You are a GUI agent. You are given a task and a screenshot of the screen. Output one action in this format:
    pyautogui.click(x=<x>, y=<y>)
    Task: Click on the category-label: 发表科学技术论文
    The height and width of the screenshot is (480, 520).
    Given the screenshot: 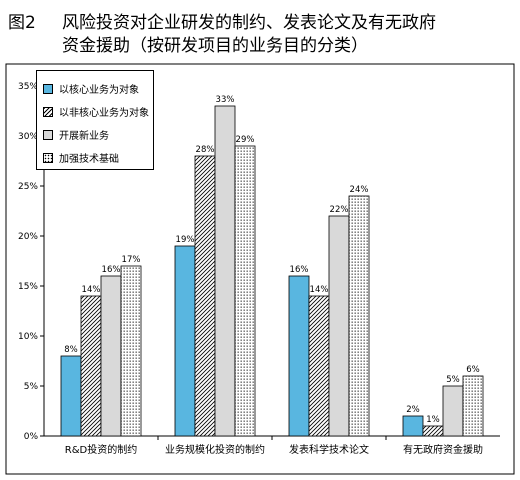 What is the action you would take?
    pyautogui.click(x=329, y=449)
    